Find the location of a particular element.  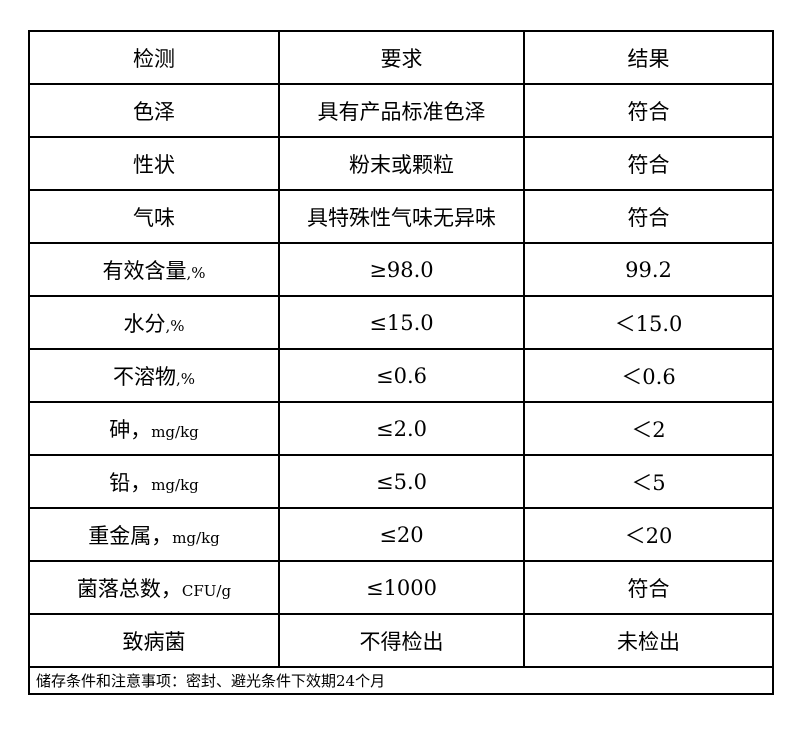

result-cell: 99.2 is located at coordinates (648, 269).